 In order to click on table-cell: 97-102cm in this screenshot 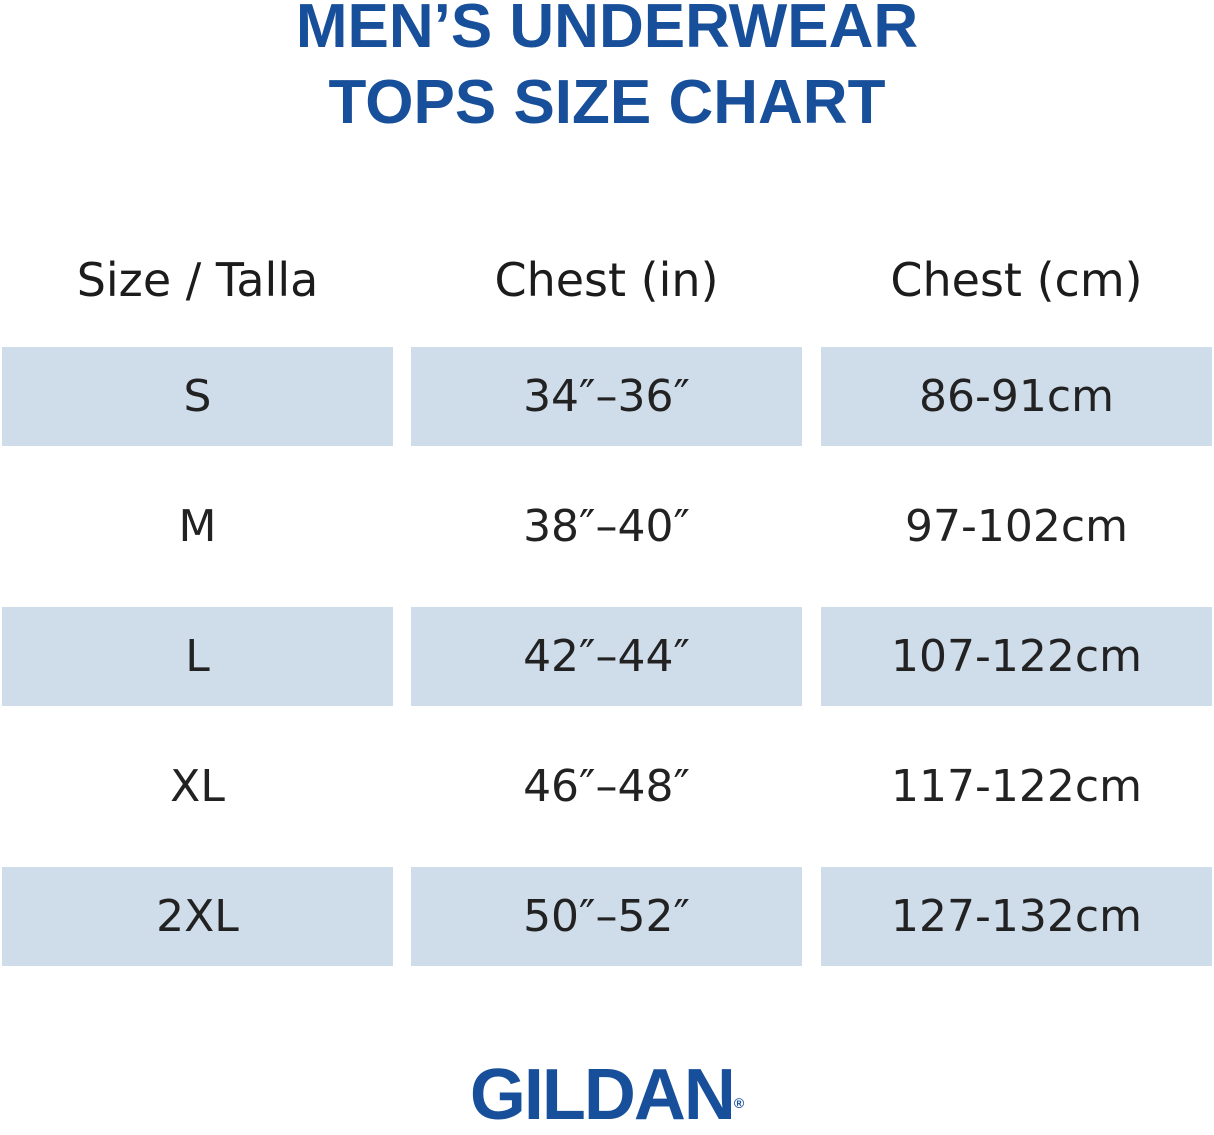, I will do `click(1016, 526)`.